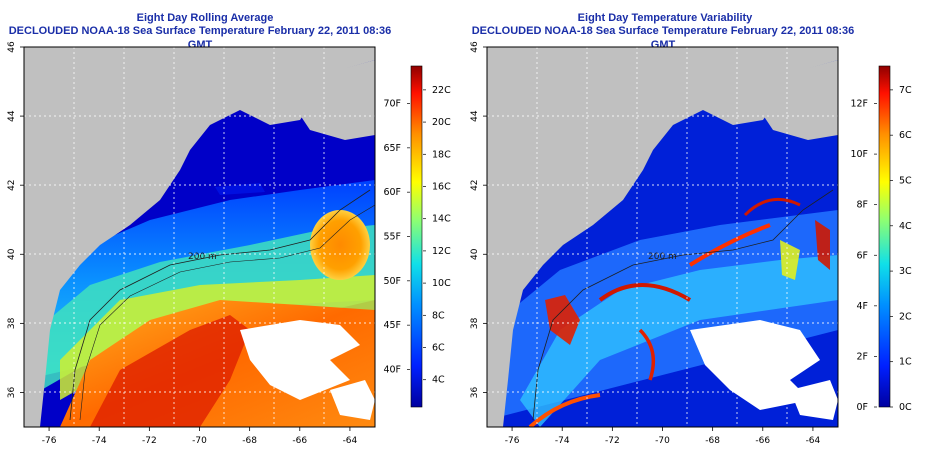  I want to click on colorbar-label: 7C, so click(905, 90).